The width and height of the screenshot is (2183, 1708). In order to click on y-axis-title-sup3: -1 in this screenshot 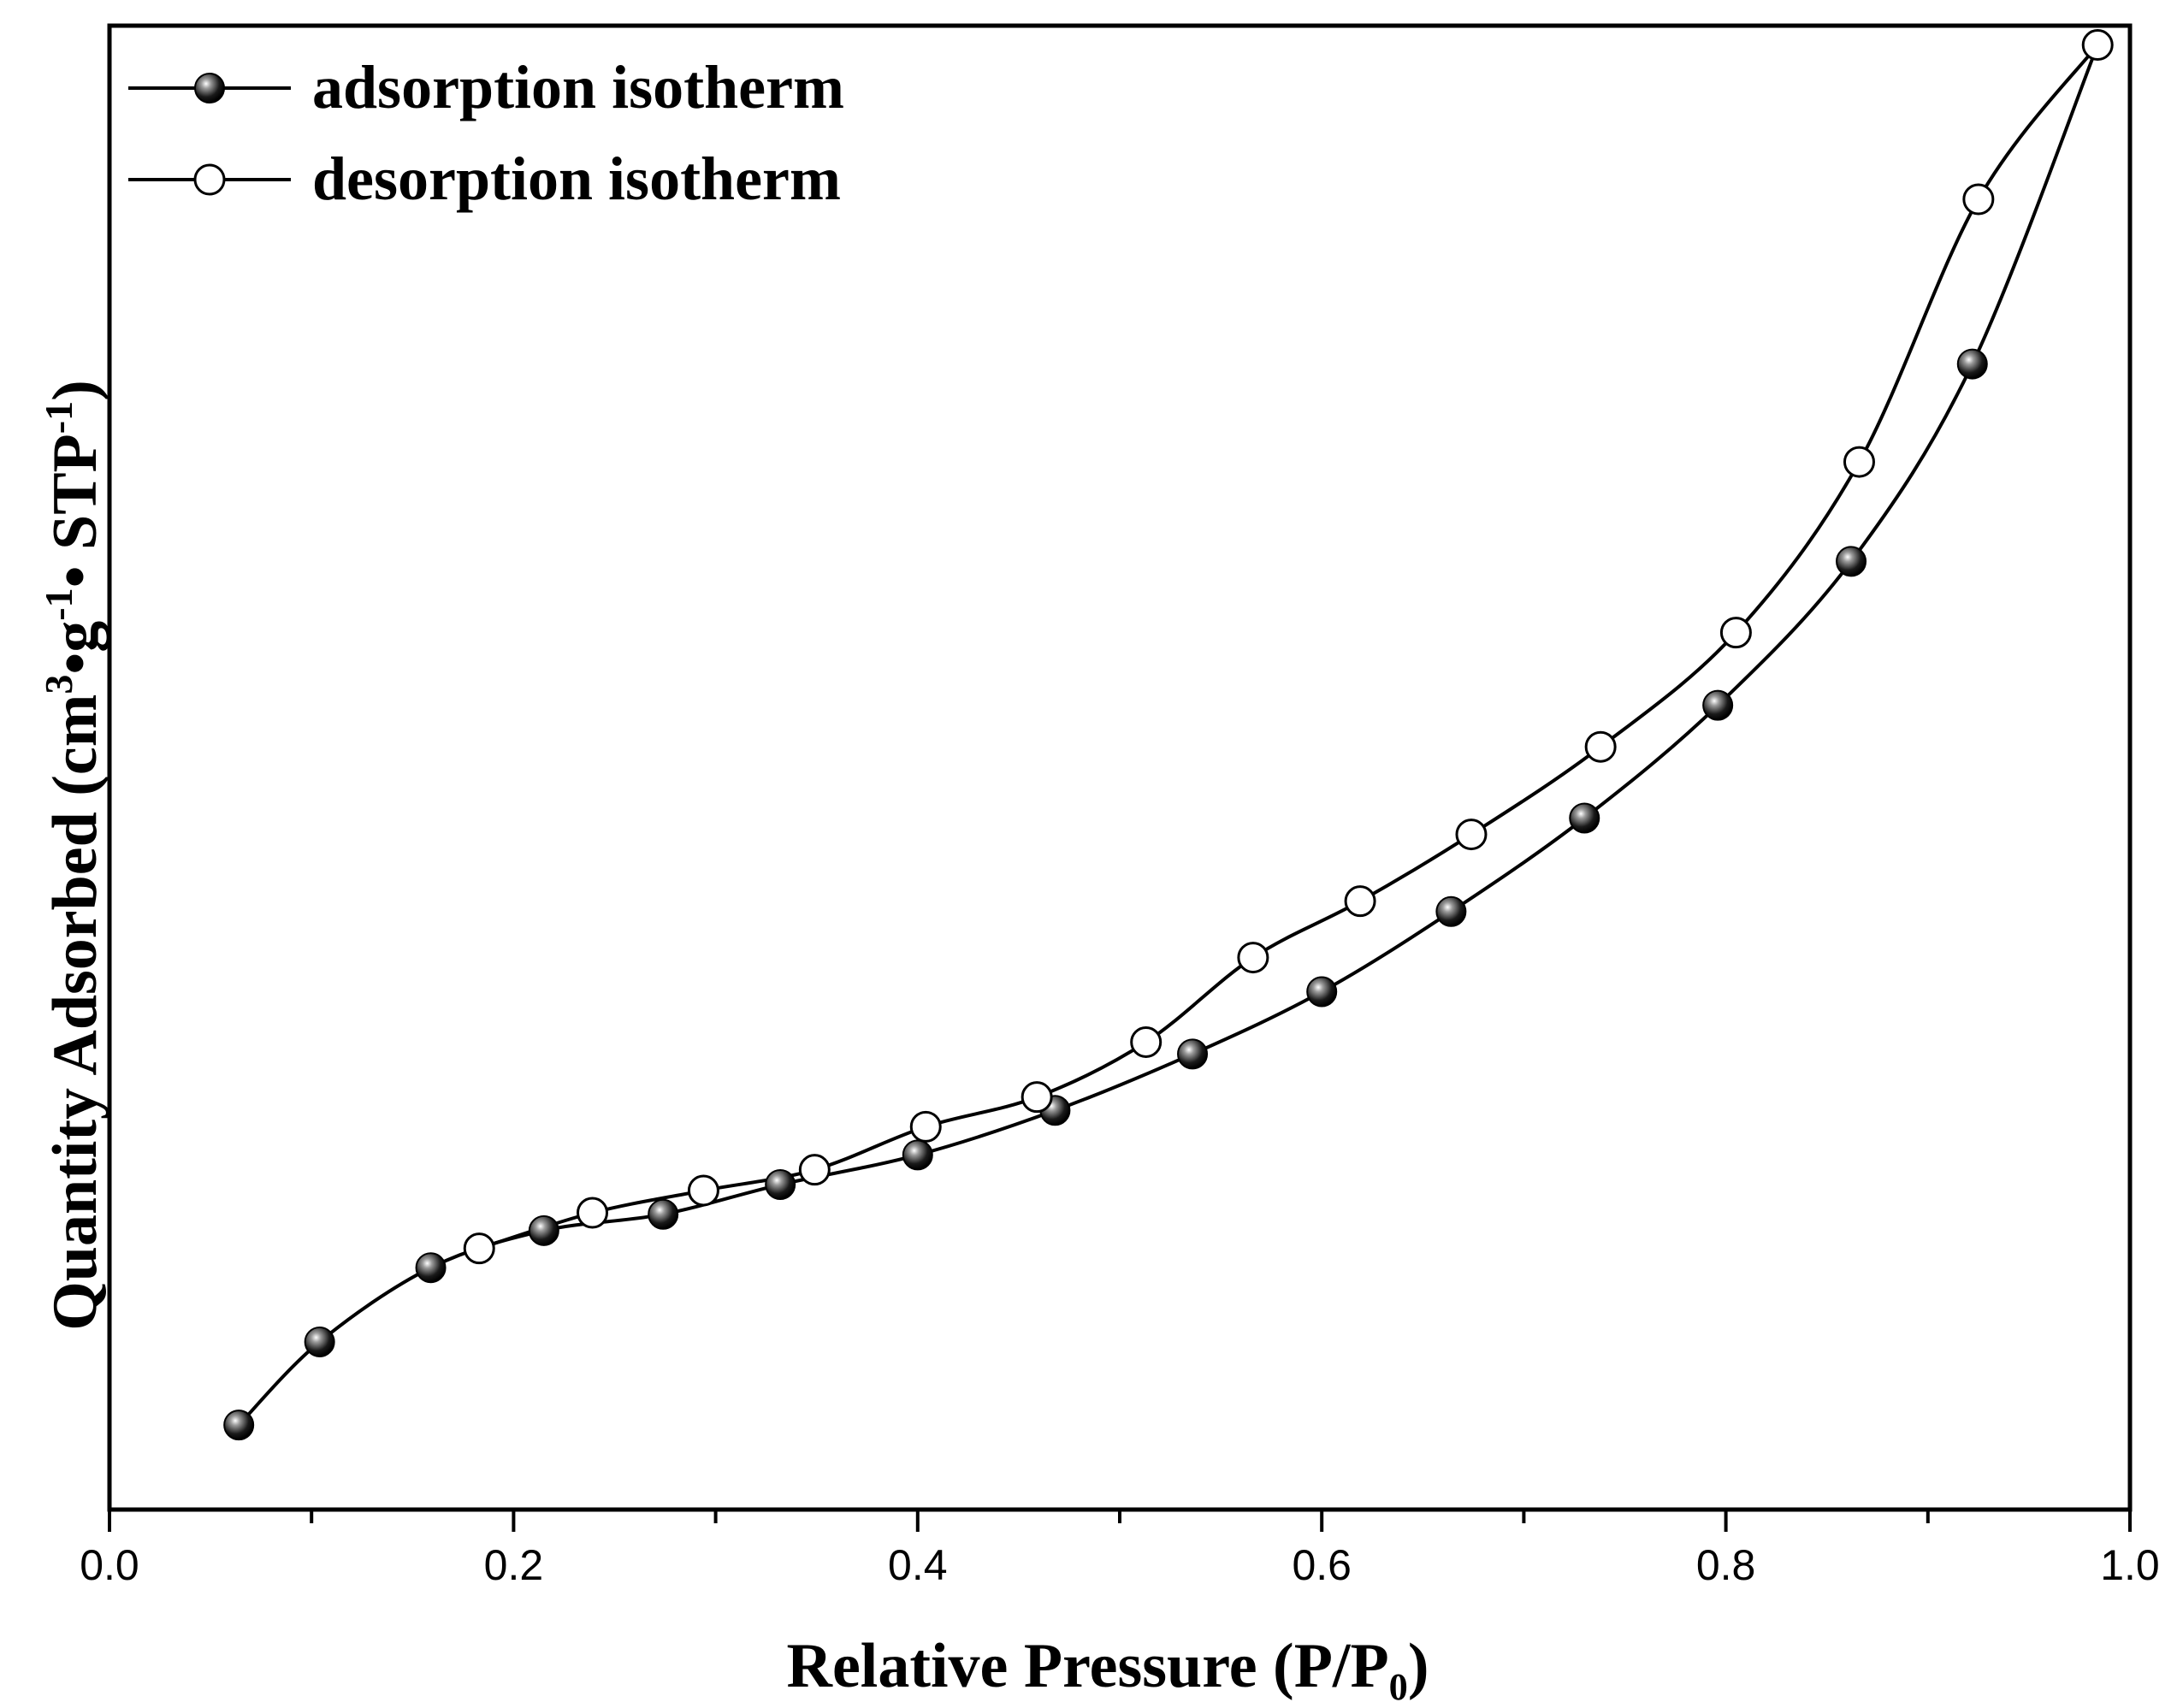, I will do `click(59, 417)`.